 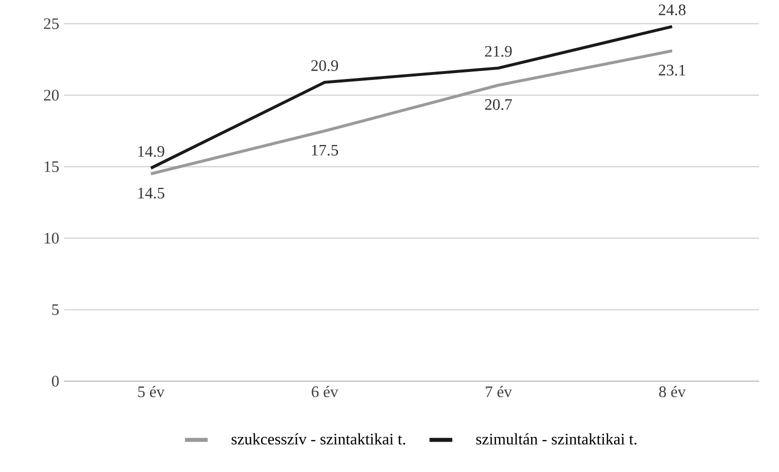 I want to click on y-tick-label: 20, so click(x=51, y=95).